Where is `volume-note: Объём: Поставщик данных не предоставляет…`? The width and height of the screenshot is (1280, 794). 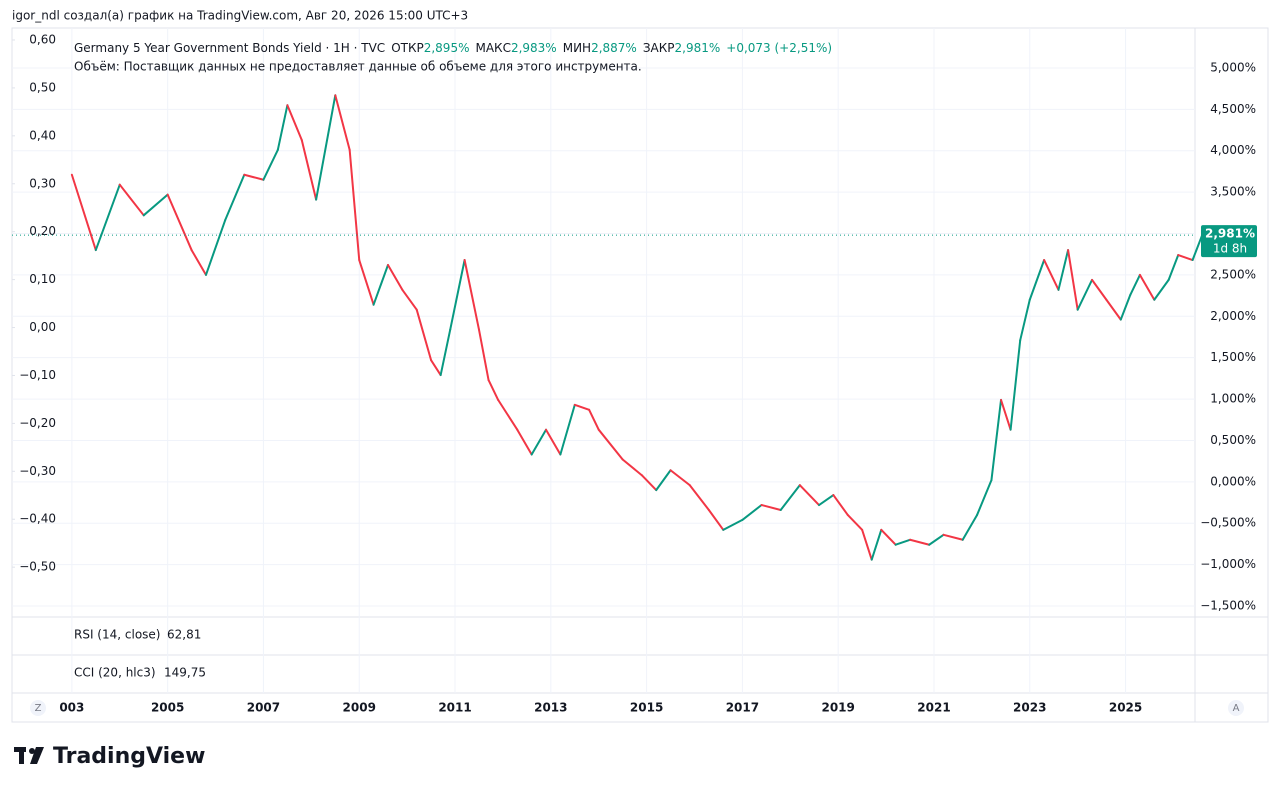
volume-note: Объём: Поставщик данных не предоставляет… is located at coordinates (358, 67).